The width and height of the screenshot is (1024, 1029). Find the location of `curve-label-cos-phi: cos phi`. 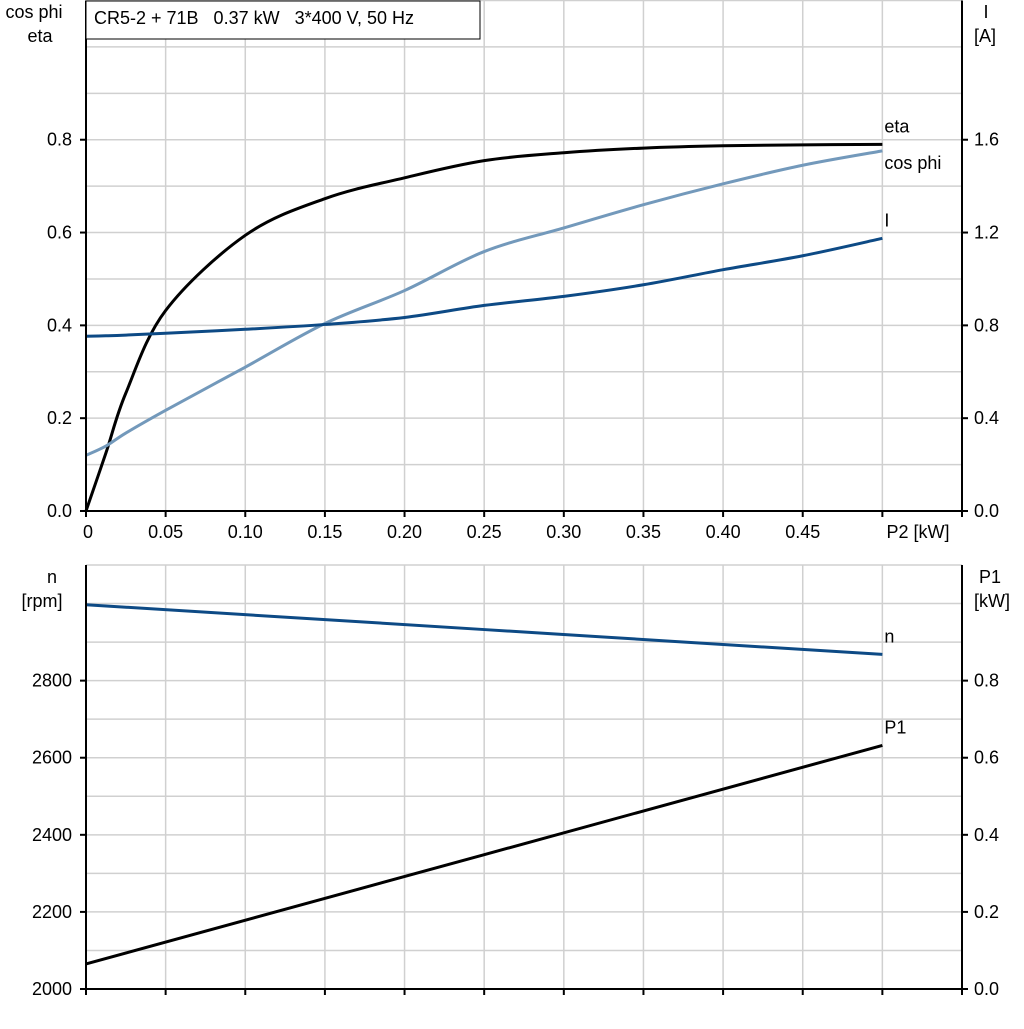

curve-label-cos-phi: cos phi is located at coordinates (912, 163).